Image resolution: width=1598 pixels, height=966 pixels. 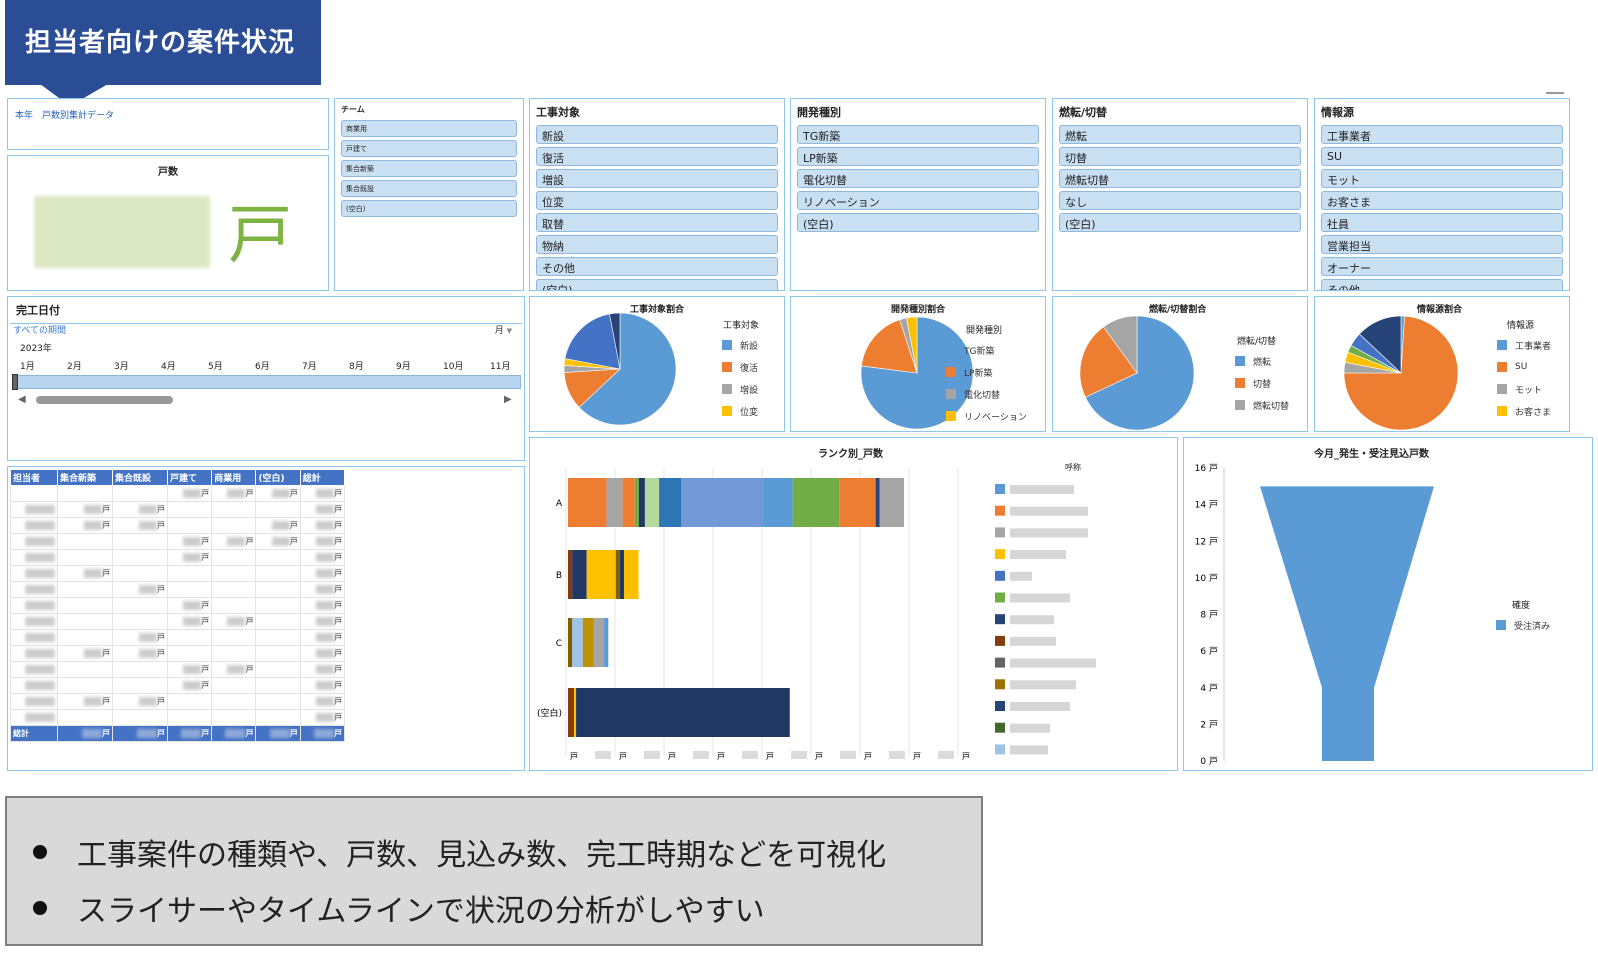 What do you see at coordinates (1524, 345) in the screenshot?
I see `legend-item: 工事業者` at bounding box center [1524, 345].